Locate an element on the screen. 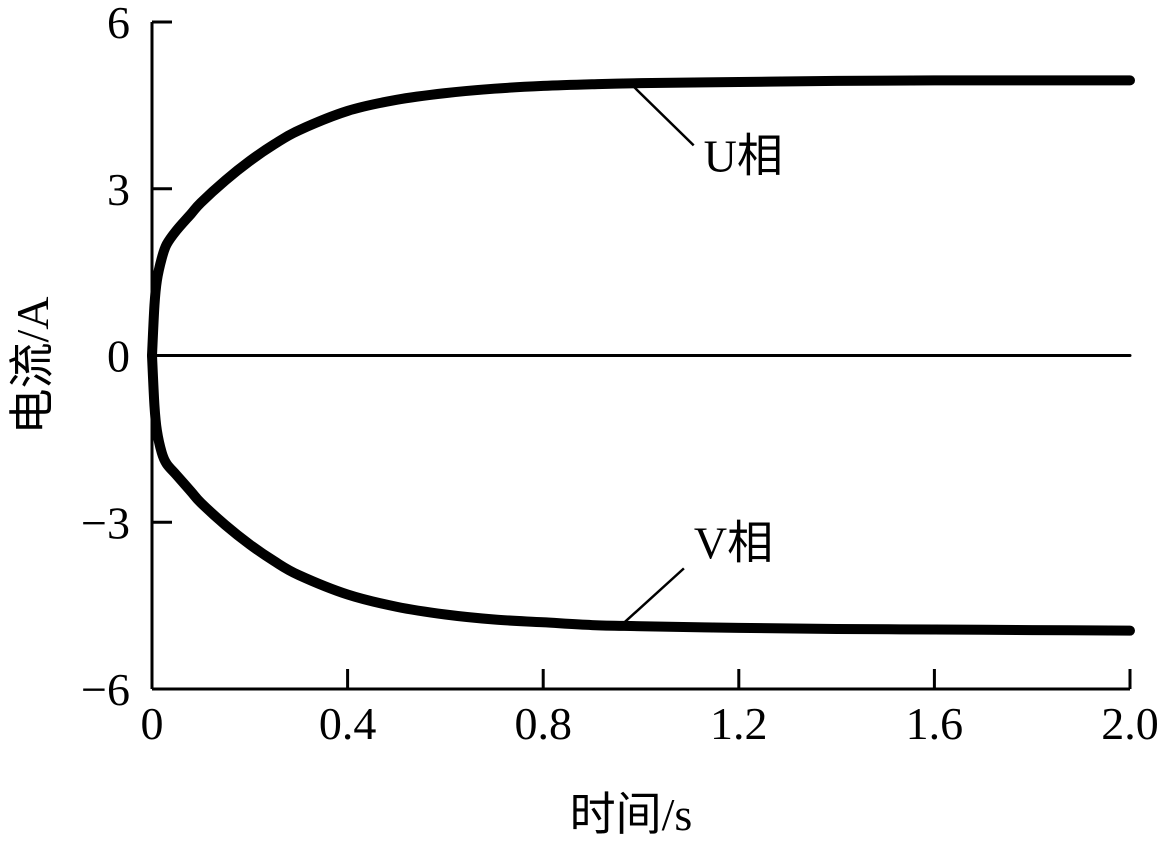  series-annotation-label: V相 is located at coordinates (733, 542).